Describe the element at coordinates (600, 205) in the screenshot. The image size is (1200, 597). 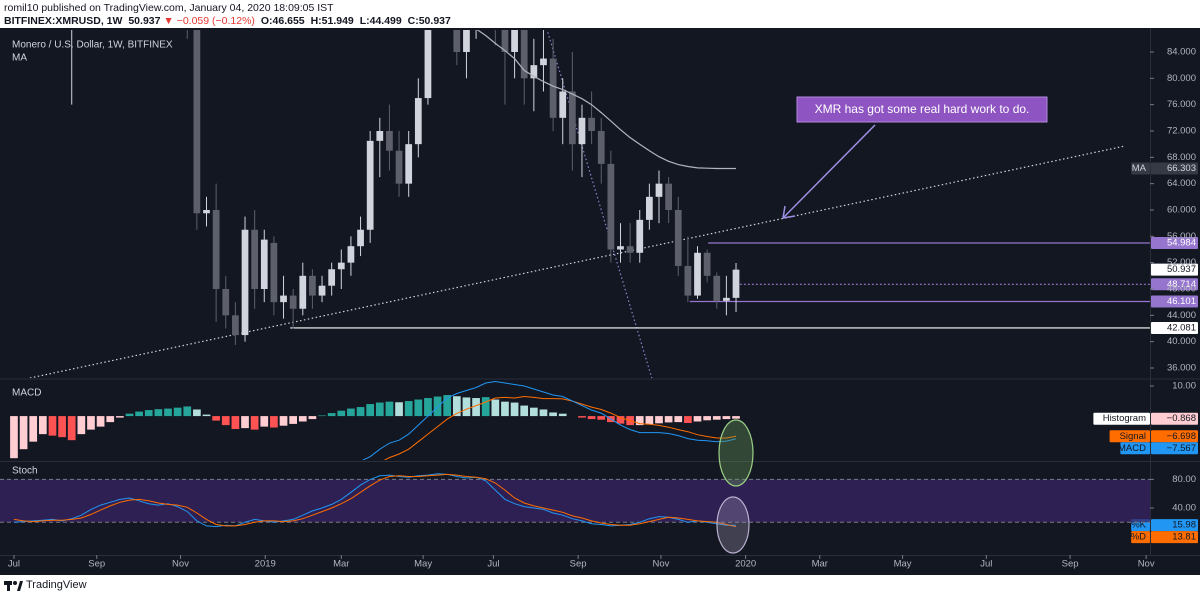
I see `trendline` at that location.